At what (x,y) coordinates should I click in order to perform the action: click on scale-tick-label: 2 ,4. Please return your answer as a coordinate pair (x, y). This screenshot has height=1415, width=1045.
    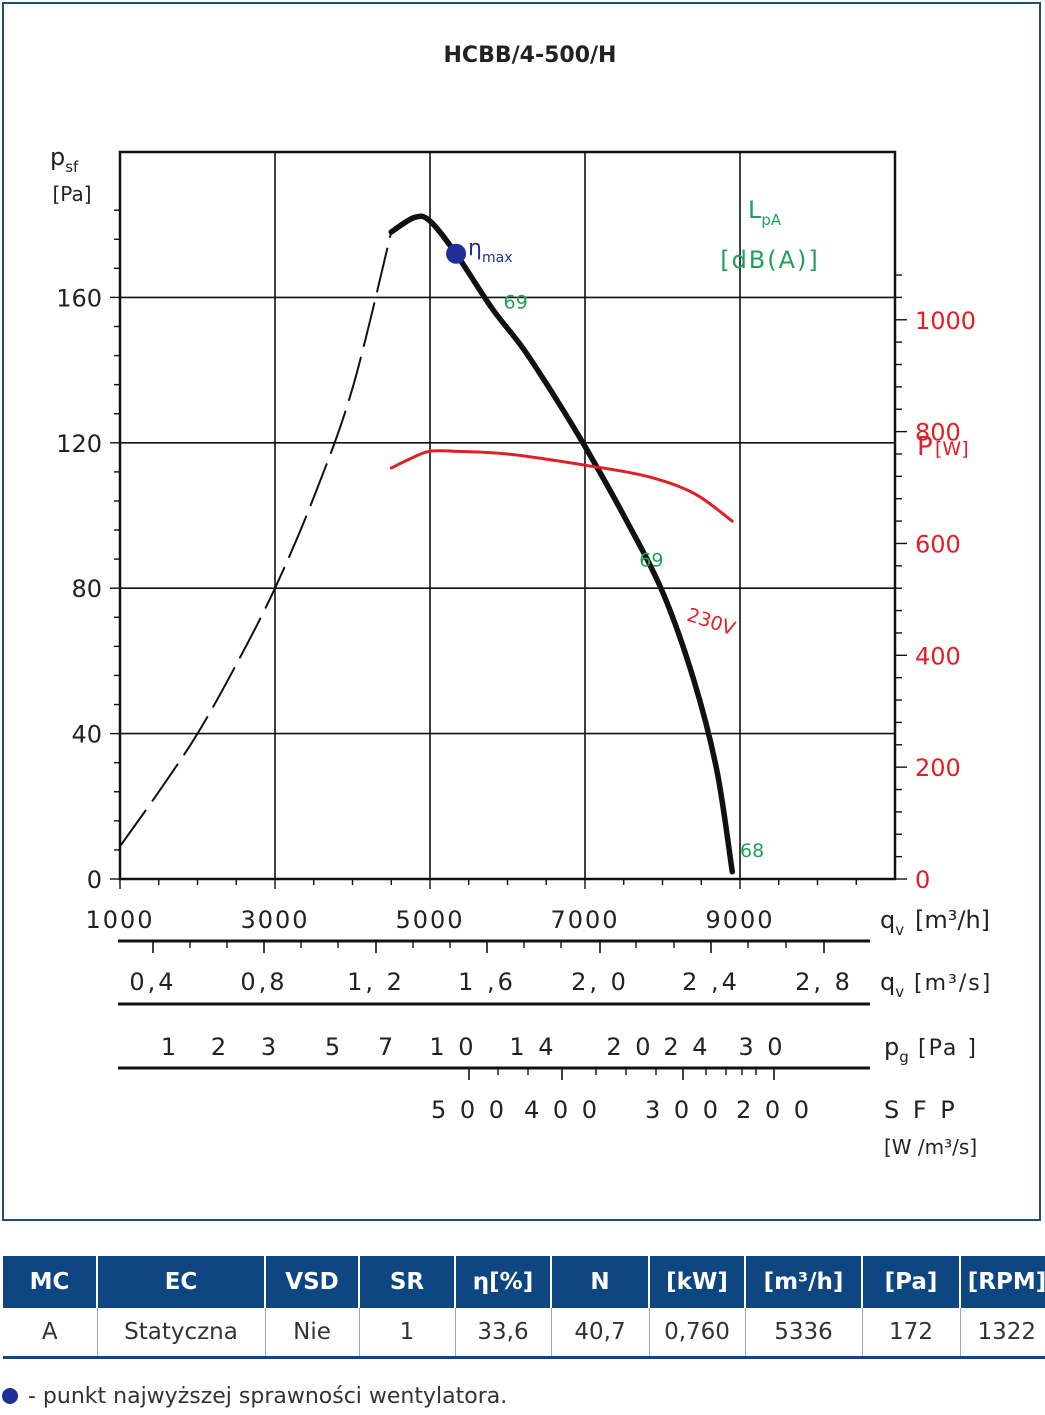
    Looking at the image, I should click on (711, 982).